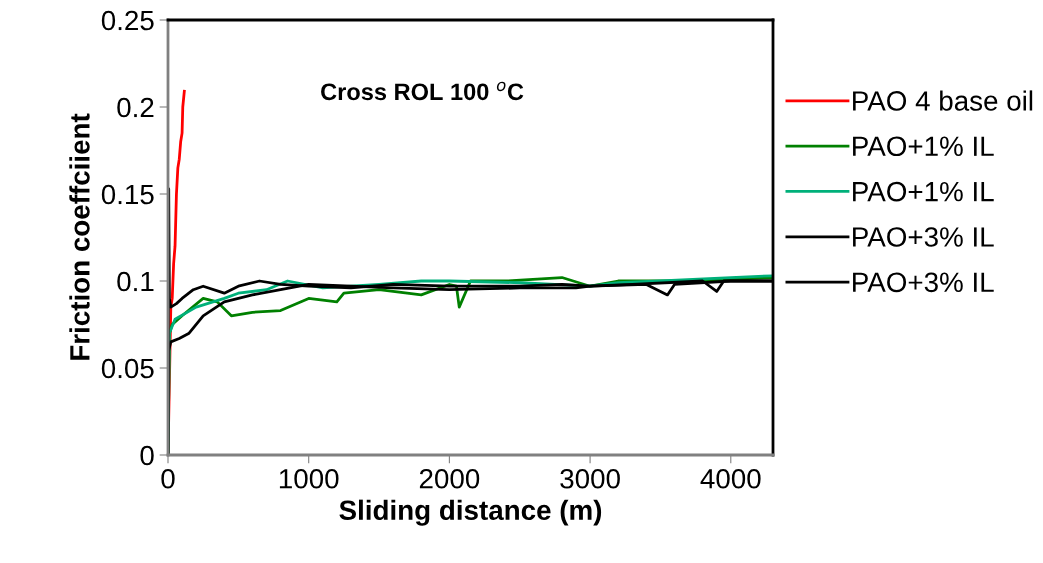 This screenshot has width=1043, height=563. I want to click on x-tick-label: 3000, so click(590, 478).